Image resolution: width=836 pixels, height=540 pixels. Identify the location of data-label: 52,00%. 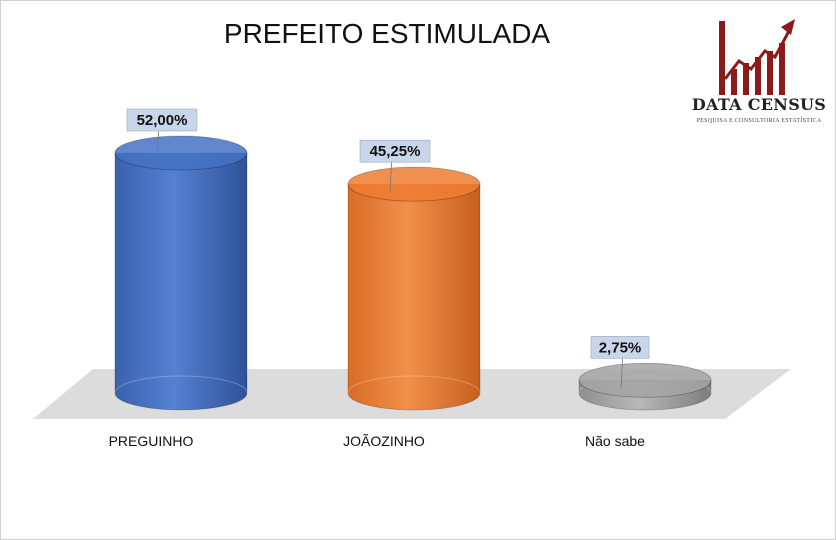
(162, 120).